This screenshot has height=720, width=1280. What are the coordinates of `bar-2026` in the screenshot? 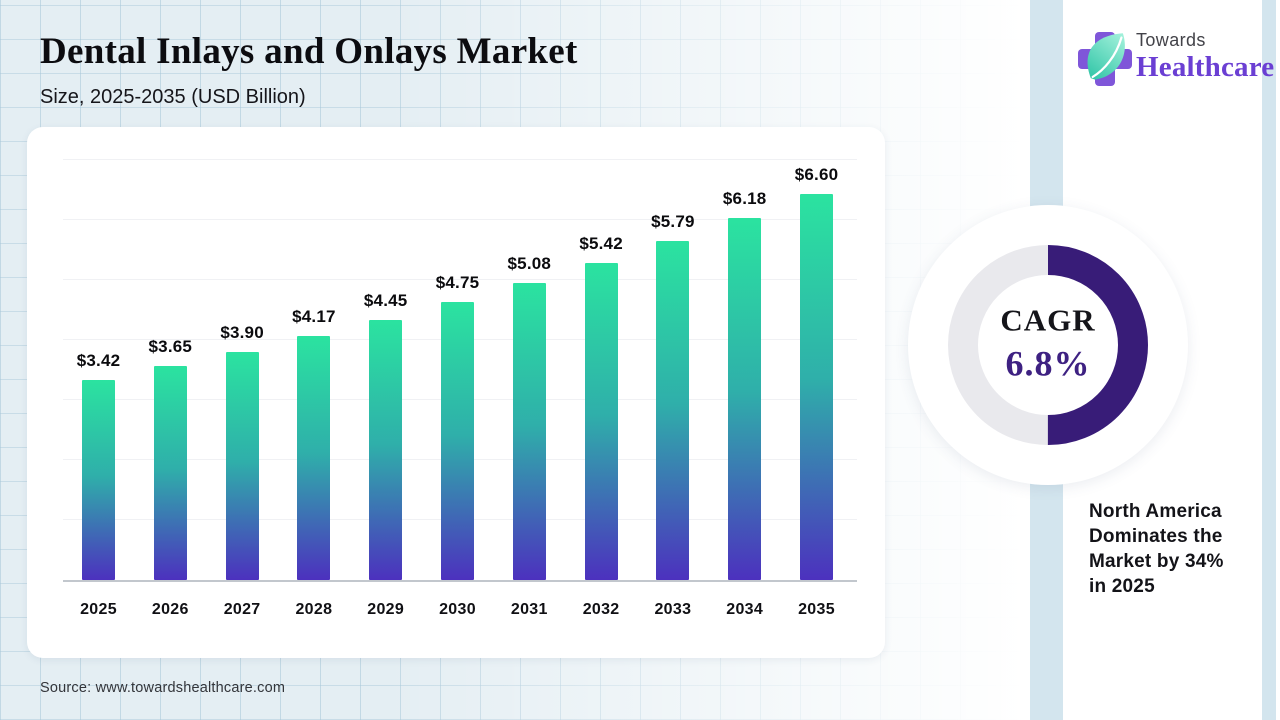 It's located at (170, 473).